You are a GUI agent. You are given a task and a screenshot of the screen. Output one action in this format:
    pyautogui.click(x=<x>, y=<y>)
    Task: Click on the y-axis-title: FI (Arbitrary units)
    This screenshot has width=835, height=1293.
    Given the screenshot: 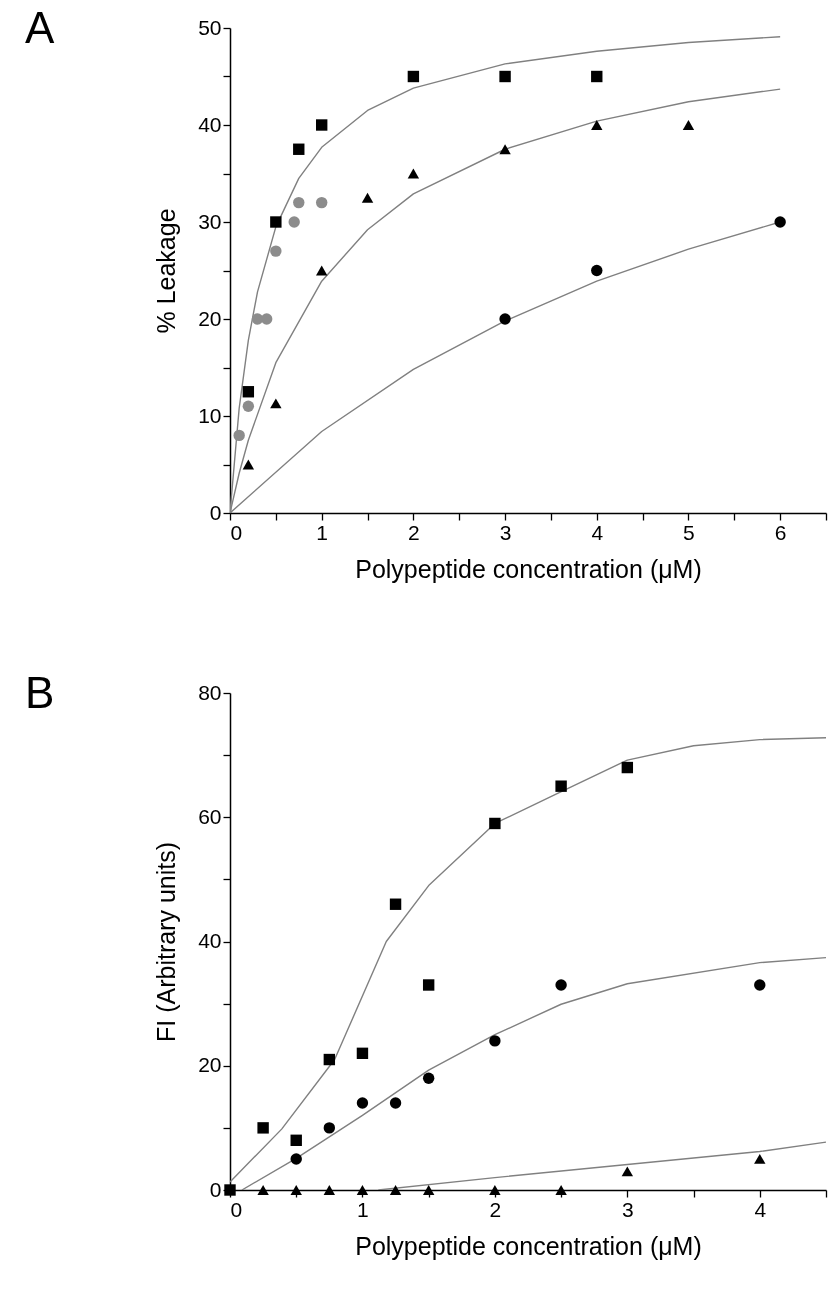 What is the action you would take?
    pyautogui.click(x=166, y=942)
    